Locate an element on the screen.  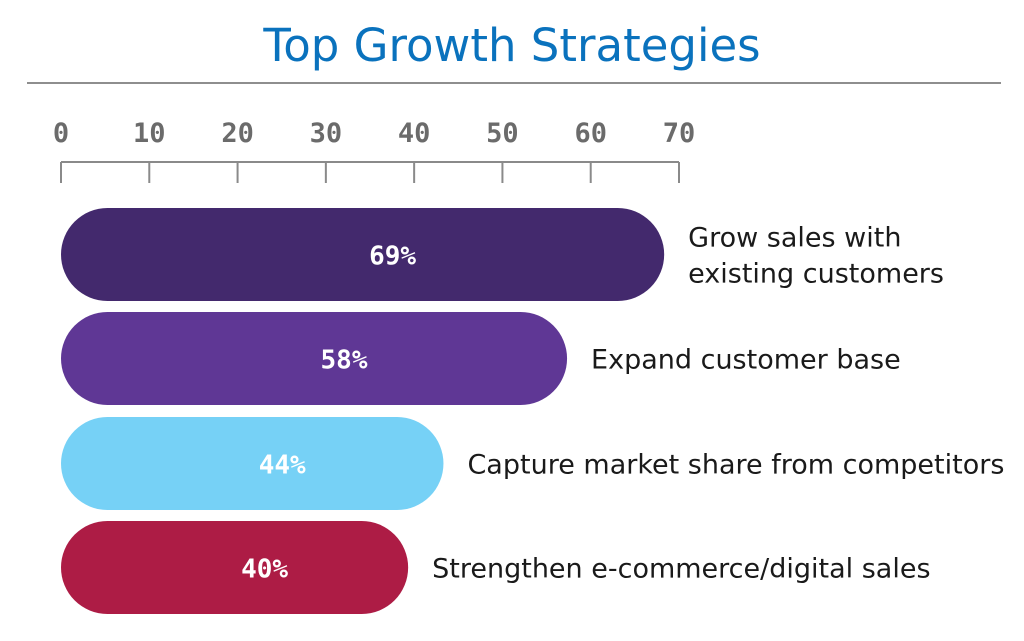
category-label: Capture market share from competitors is located at coordinates (735, 465).